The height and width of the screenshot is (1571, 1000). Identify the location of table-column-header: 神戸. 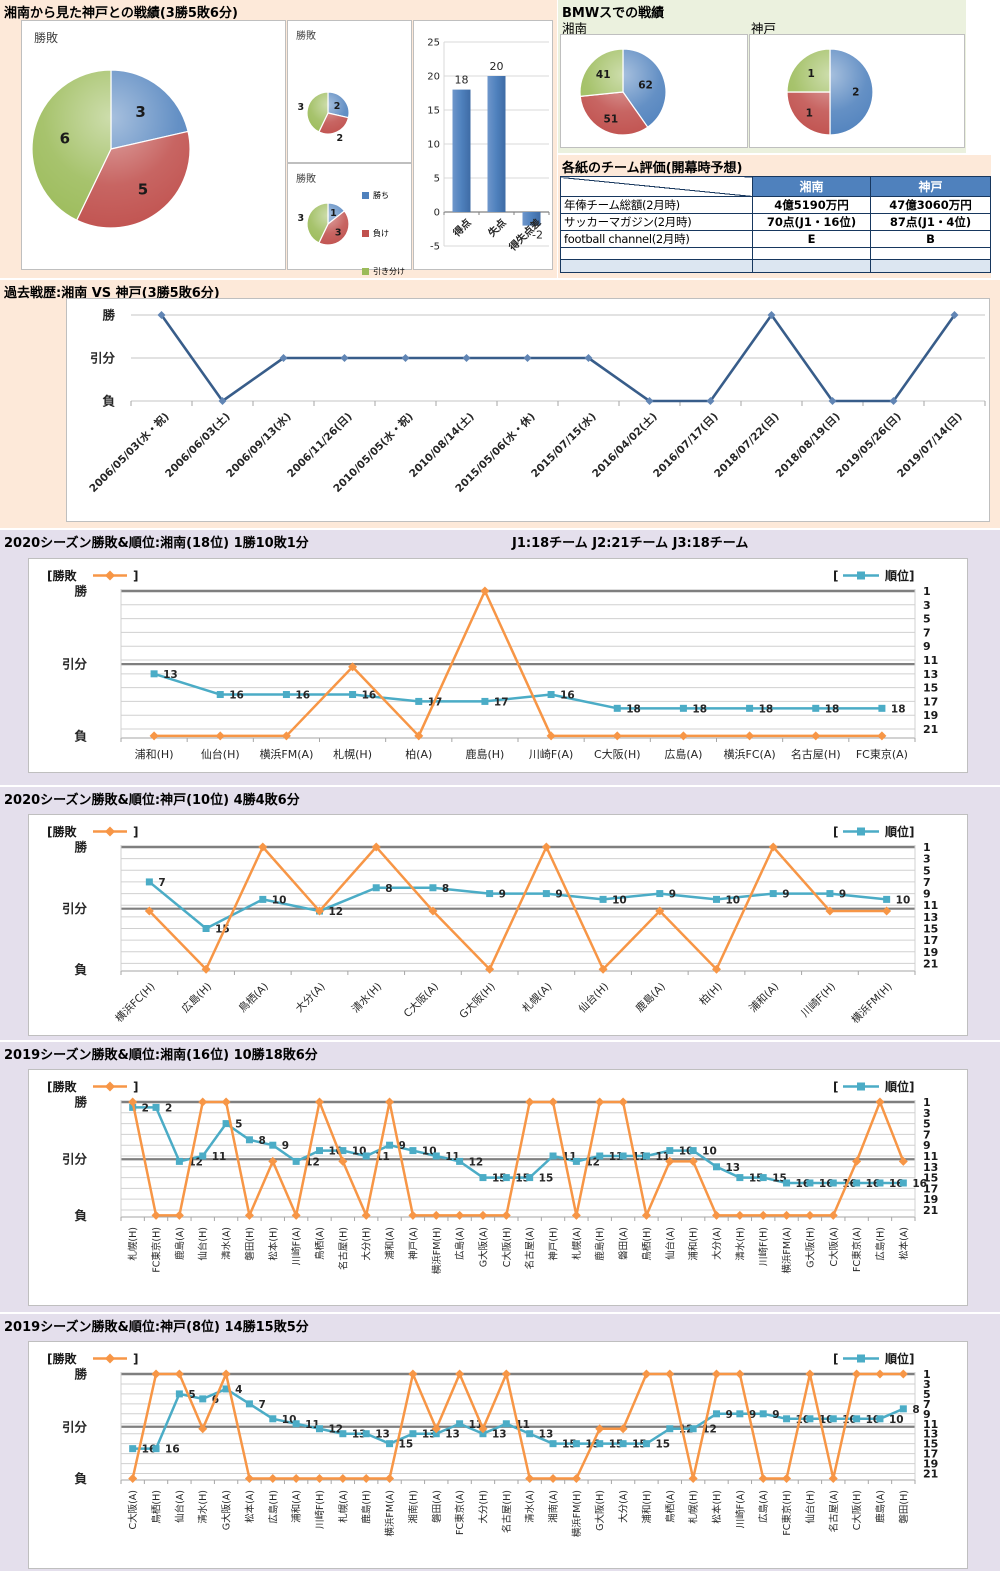
(930, 186).